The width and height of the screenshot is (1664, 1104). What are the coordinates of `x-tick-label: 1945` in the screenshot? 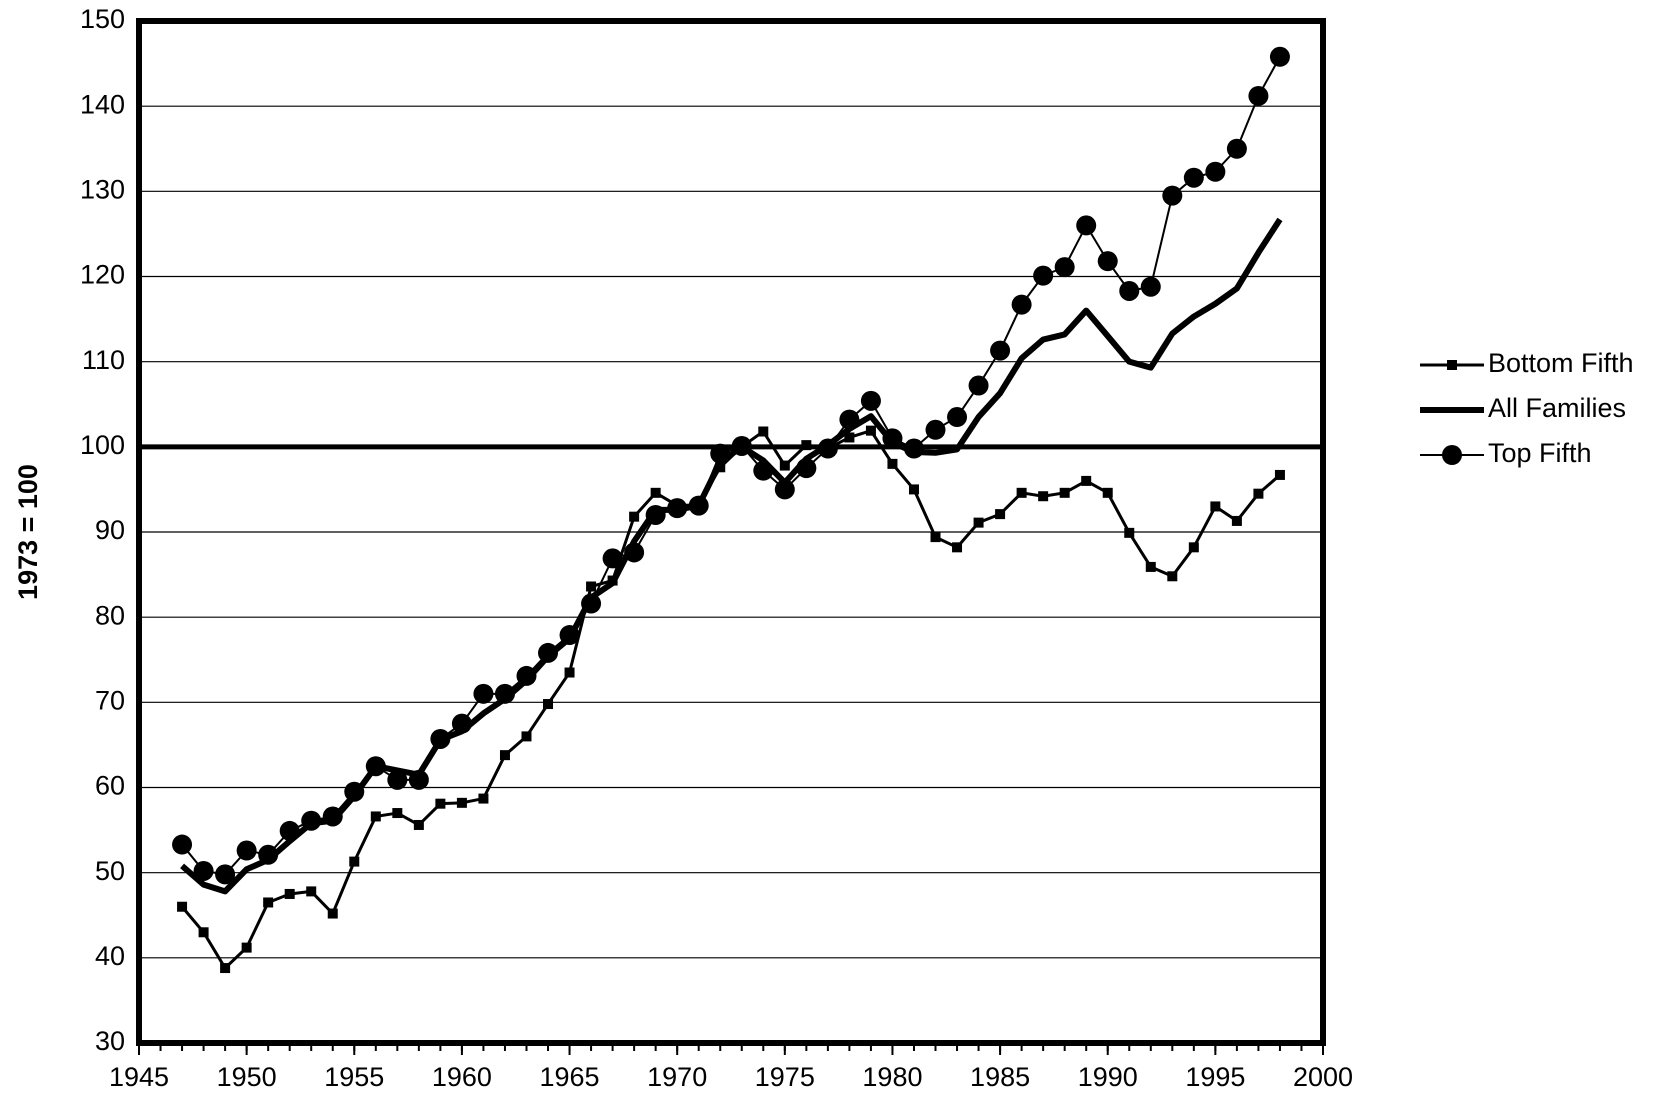 It's located at (139, 1077).